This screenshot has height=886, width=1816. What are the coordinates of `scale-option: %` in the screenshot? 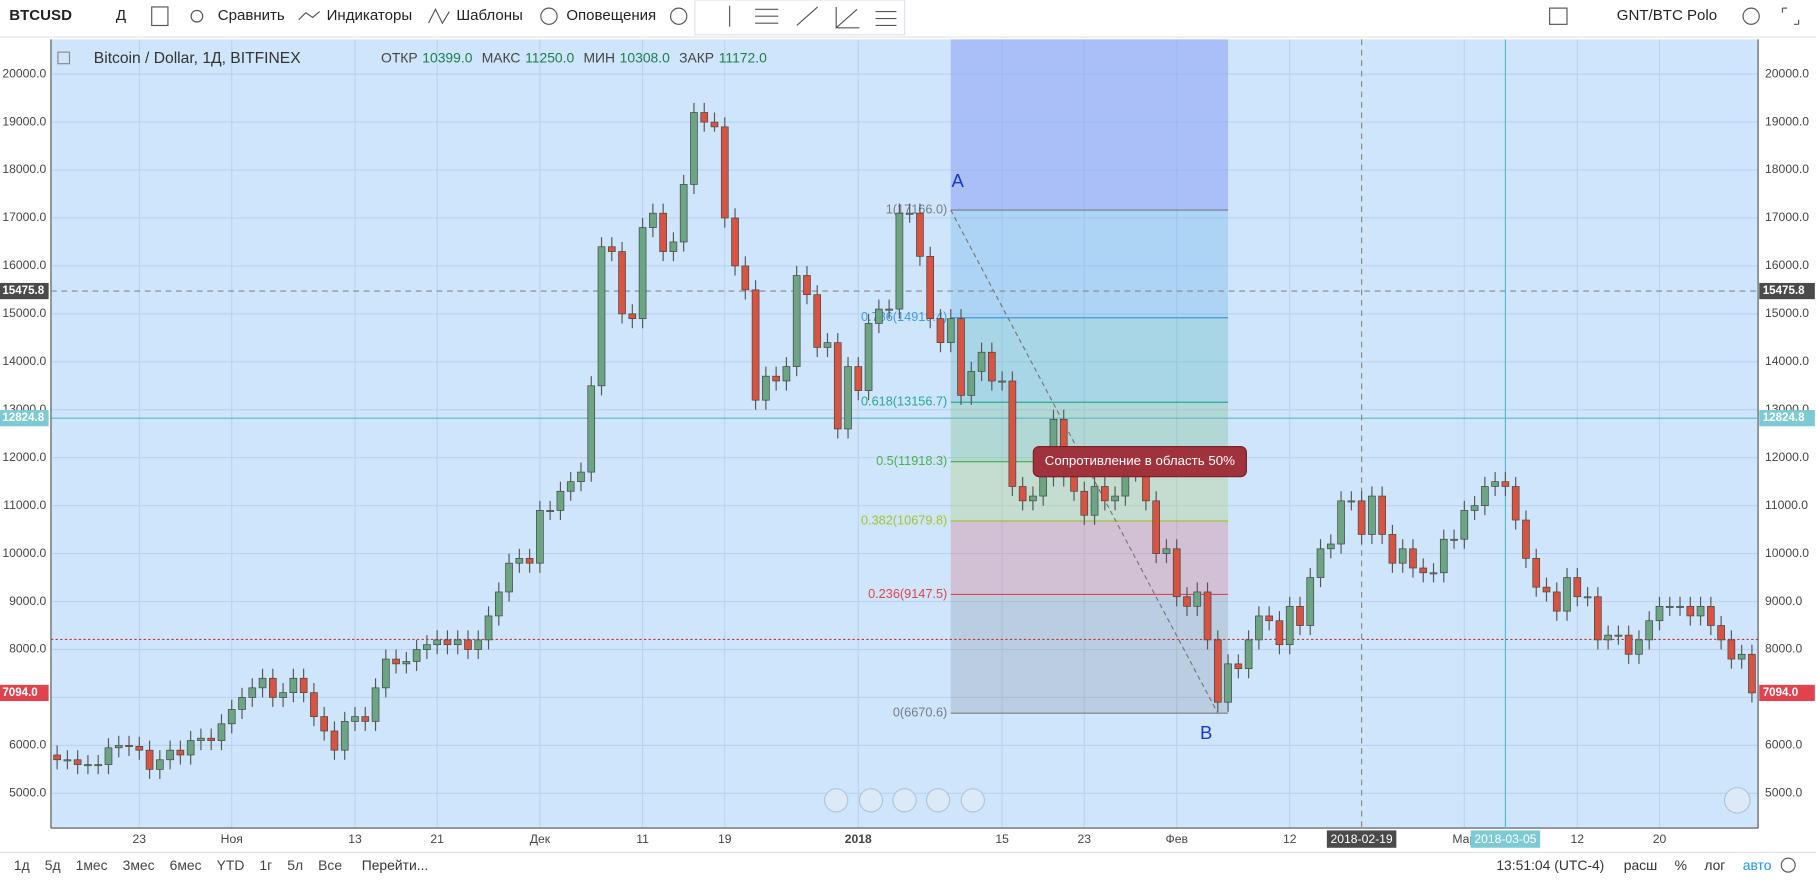 It's located at (1681, 865).